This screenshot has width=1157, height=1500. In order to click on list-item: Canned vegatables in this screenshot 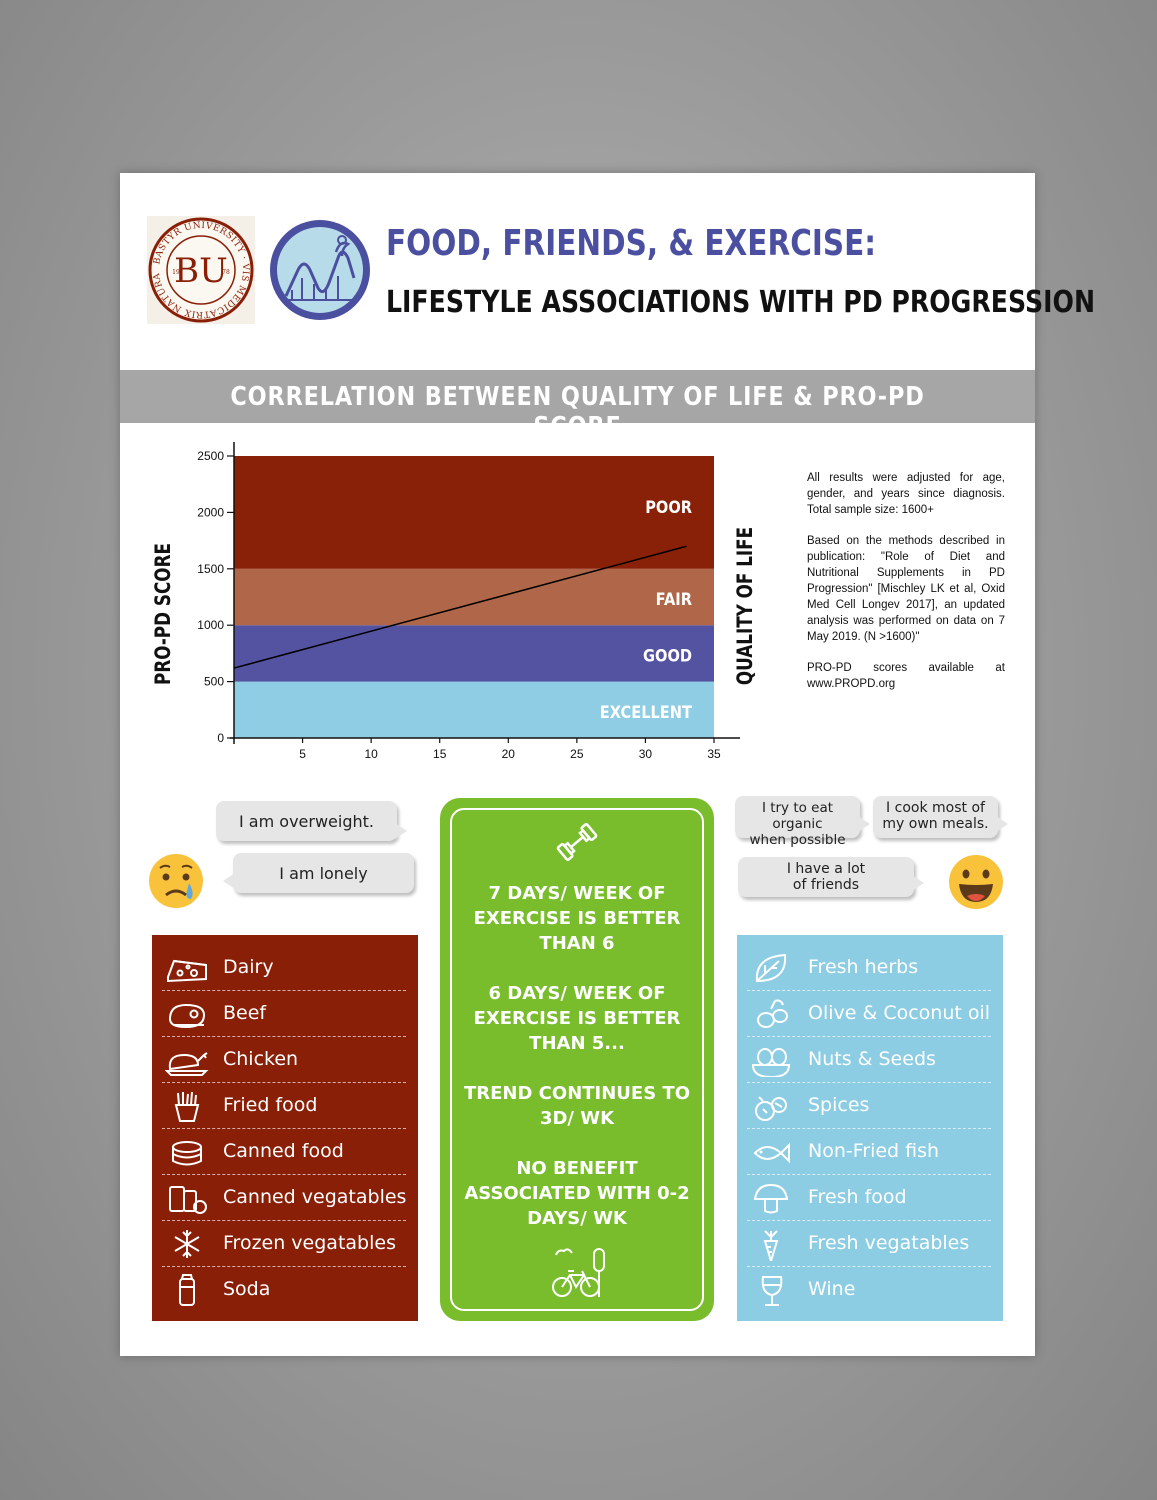, I will do `click(284, 1198)`.